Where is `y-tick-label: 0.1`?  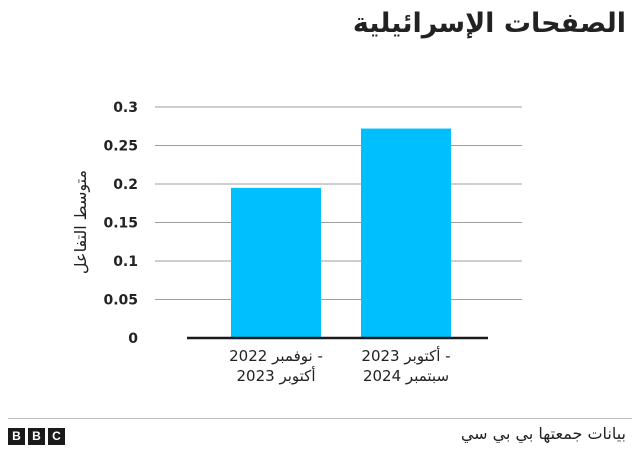 y-tick-label: 0.1 is located at coordinates (125, 262).